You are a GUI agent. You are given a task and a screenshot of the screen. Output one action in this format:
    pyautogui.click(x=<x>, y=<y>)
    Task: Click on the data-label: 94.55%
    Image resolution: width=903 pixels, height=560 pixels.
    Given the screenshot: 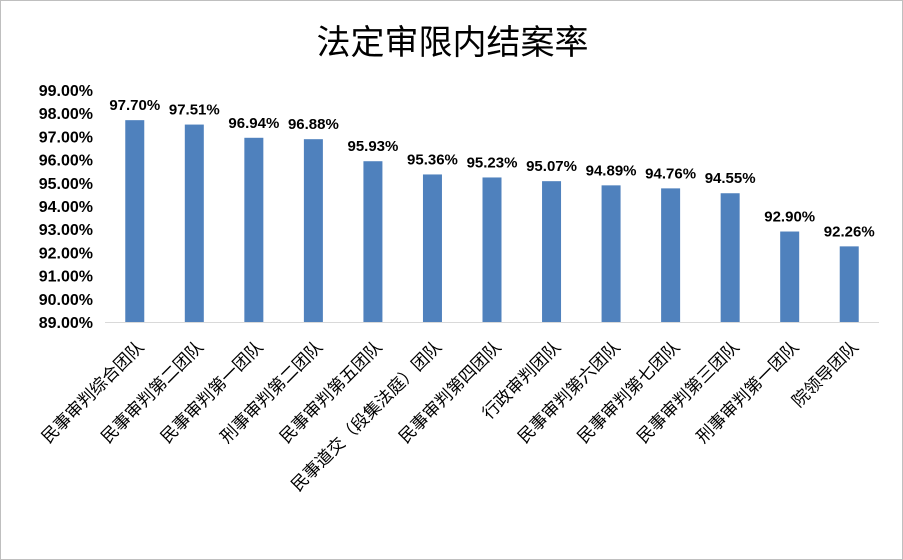 What is the action you would take?
    pyautogui.click(x=730, y=178)
    